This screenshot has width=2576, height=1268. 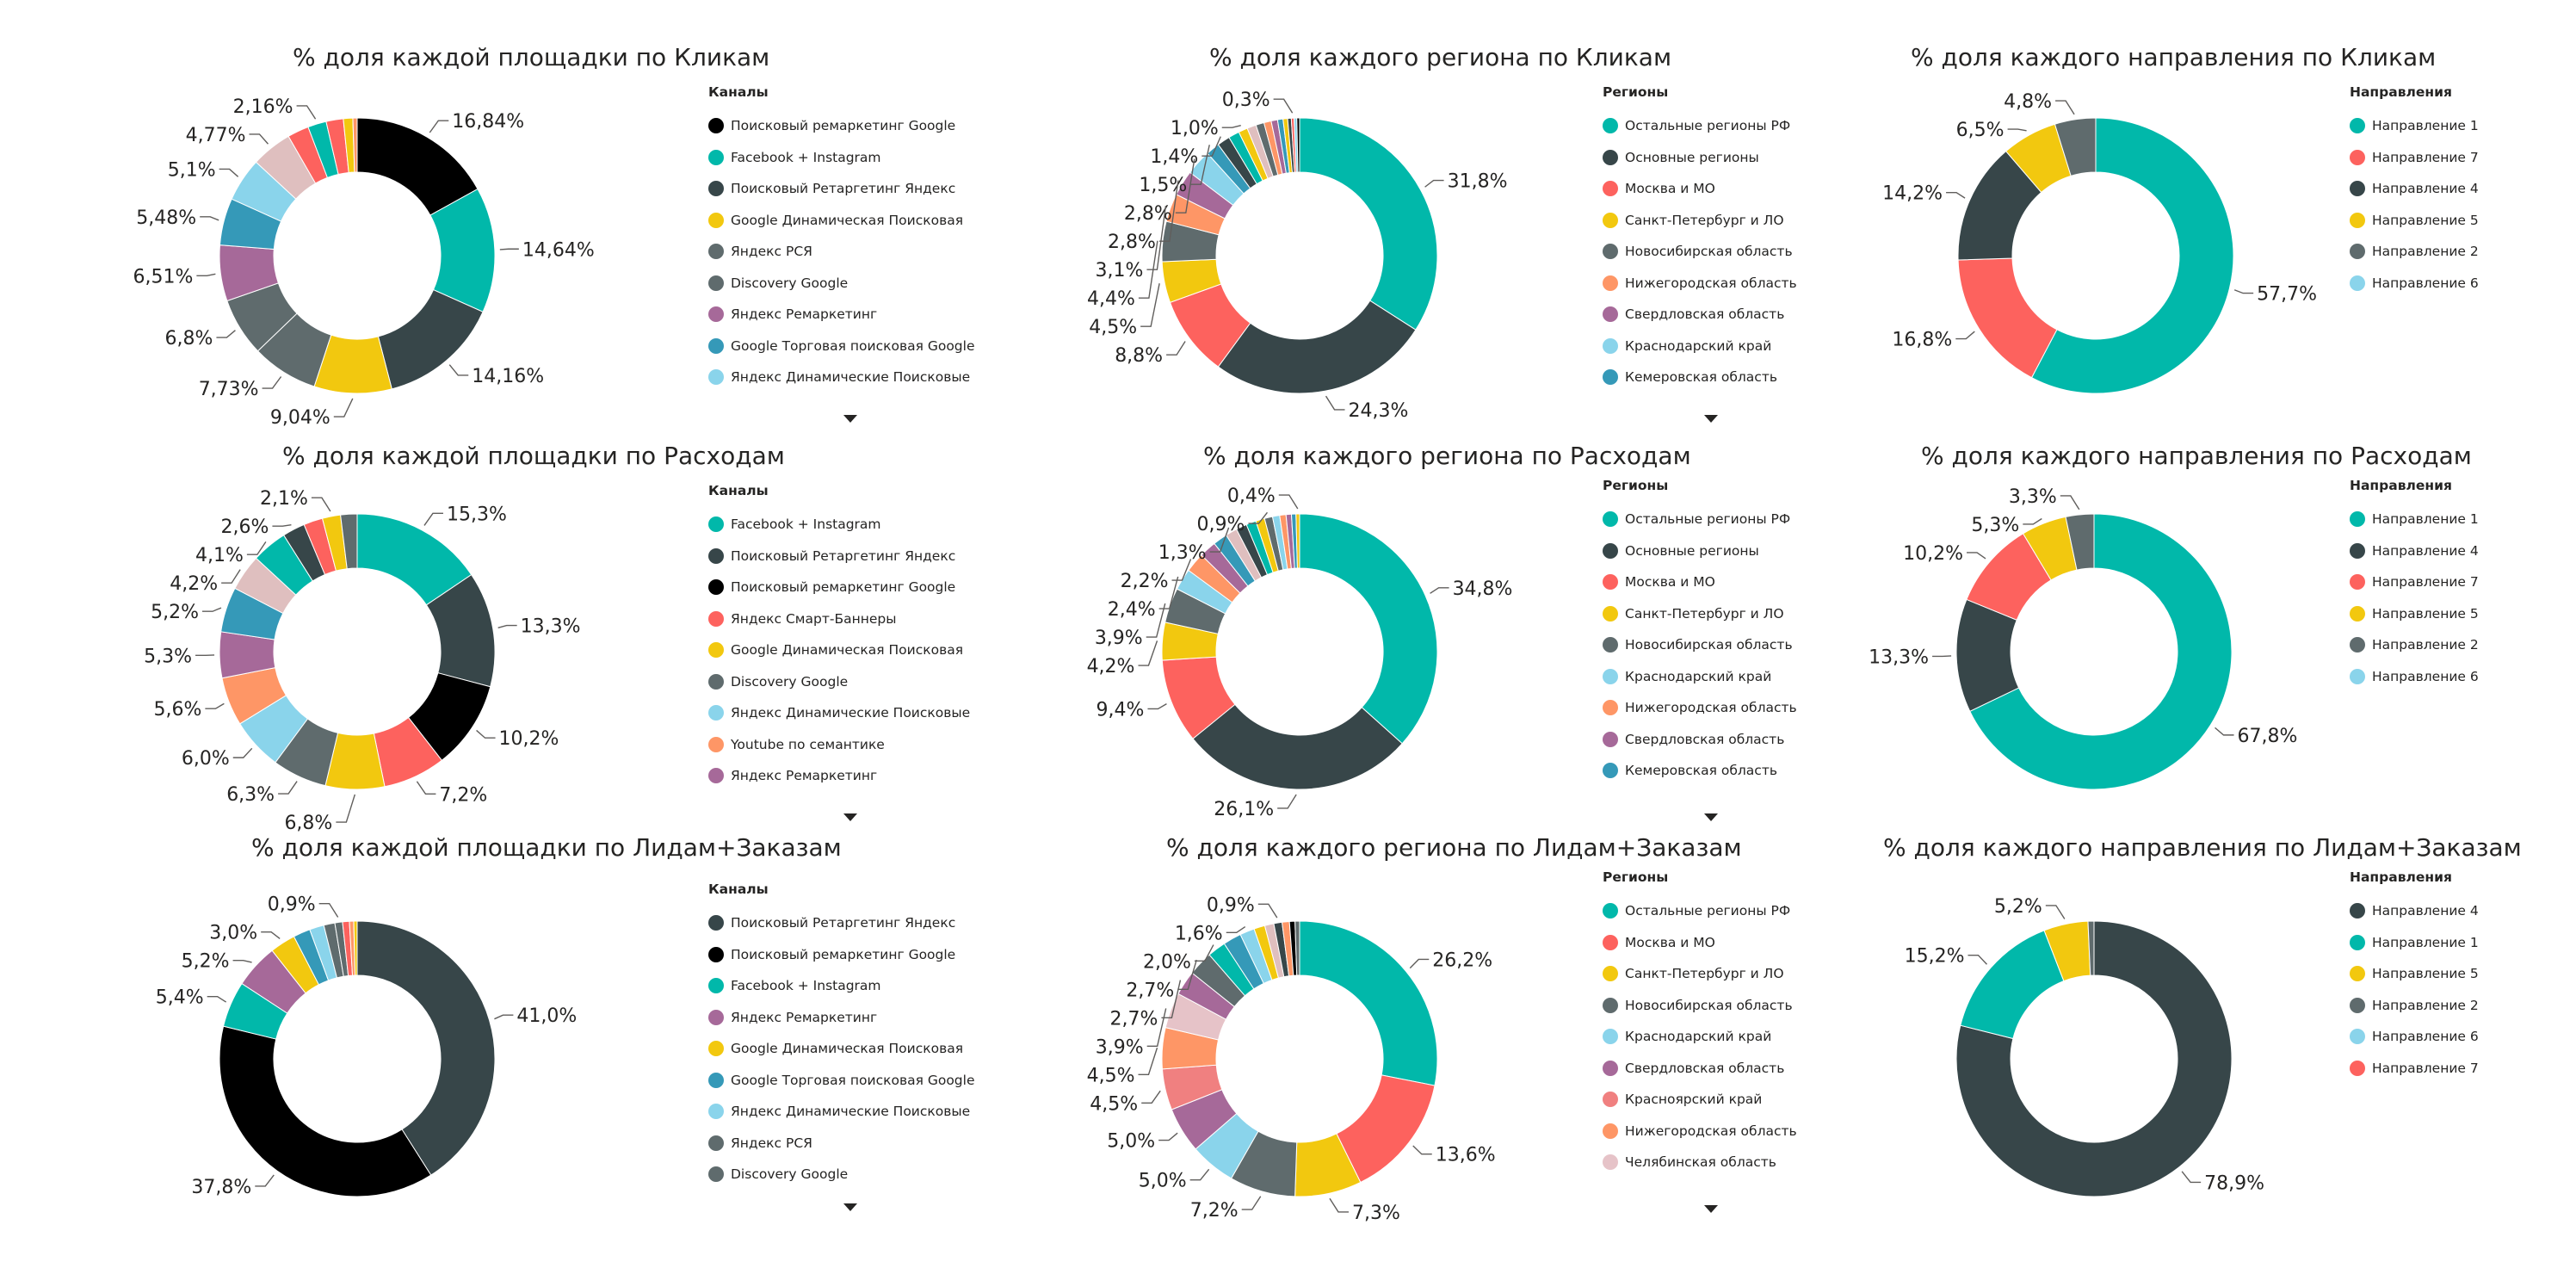 I want to click on legend-item: Красноярский край, so click(x=1700, y=1100).